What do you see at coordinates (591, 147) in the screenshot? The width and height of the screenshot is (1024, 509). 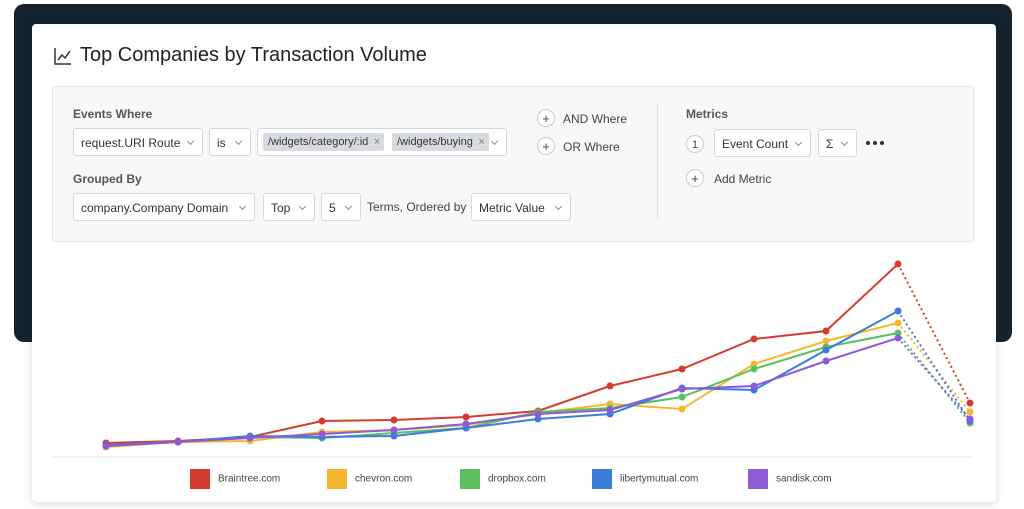 I see `or-where: OR Where` at bounding box center [591, 147].